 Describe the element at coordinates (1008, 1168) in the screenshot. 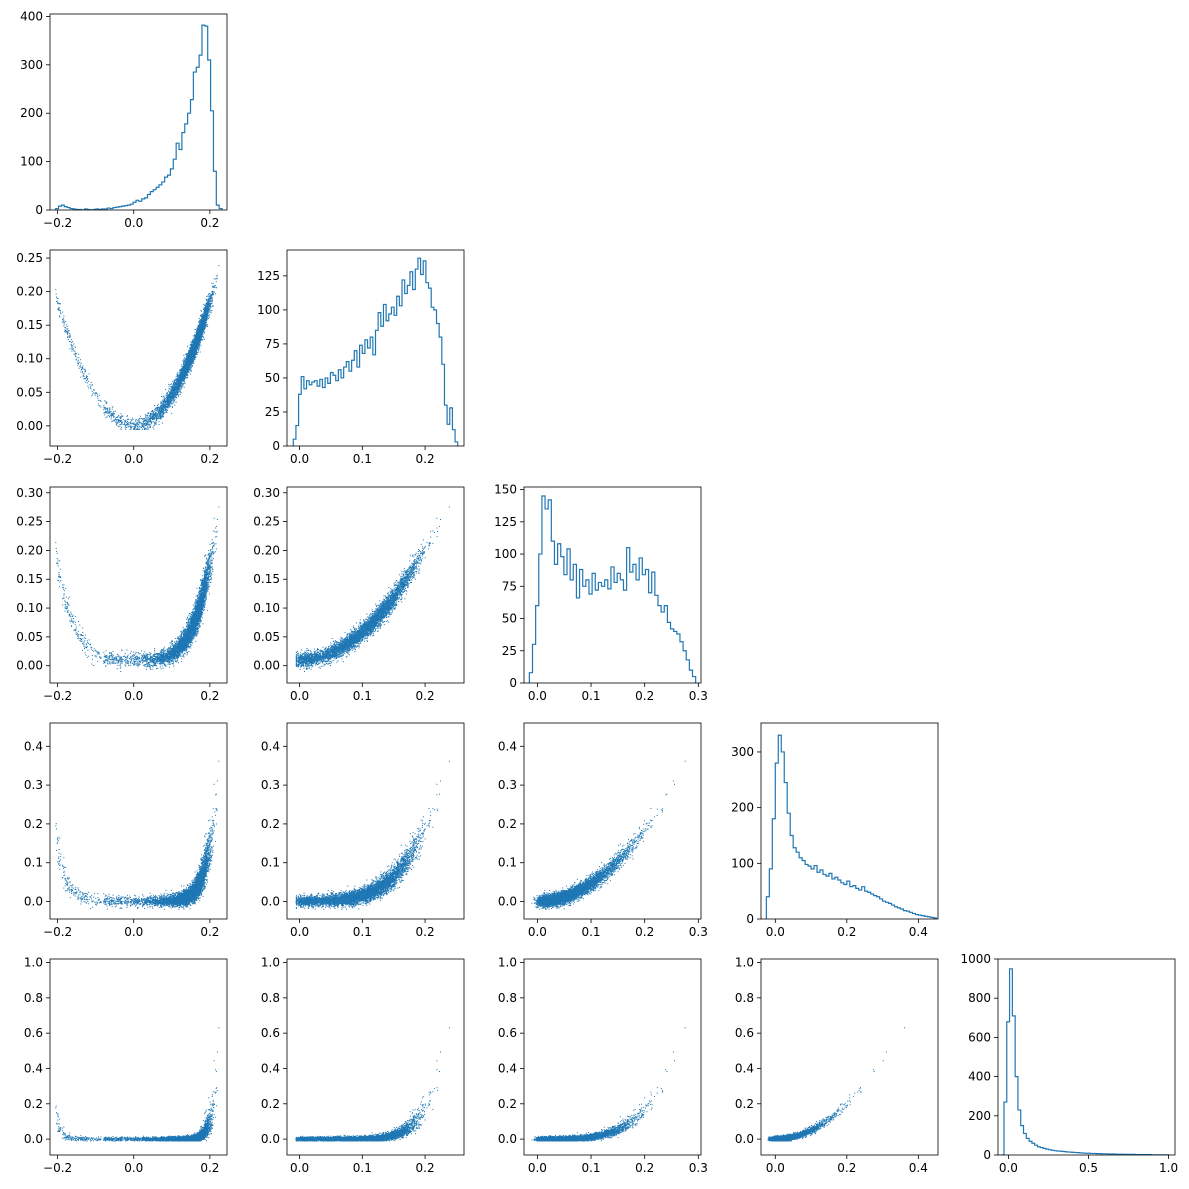

I see `x-tick-label: 0.0` at that location.